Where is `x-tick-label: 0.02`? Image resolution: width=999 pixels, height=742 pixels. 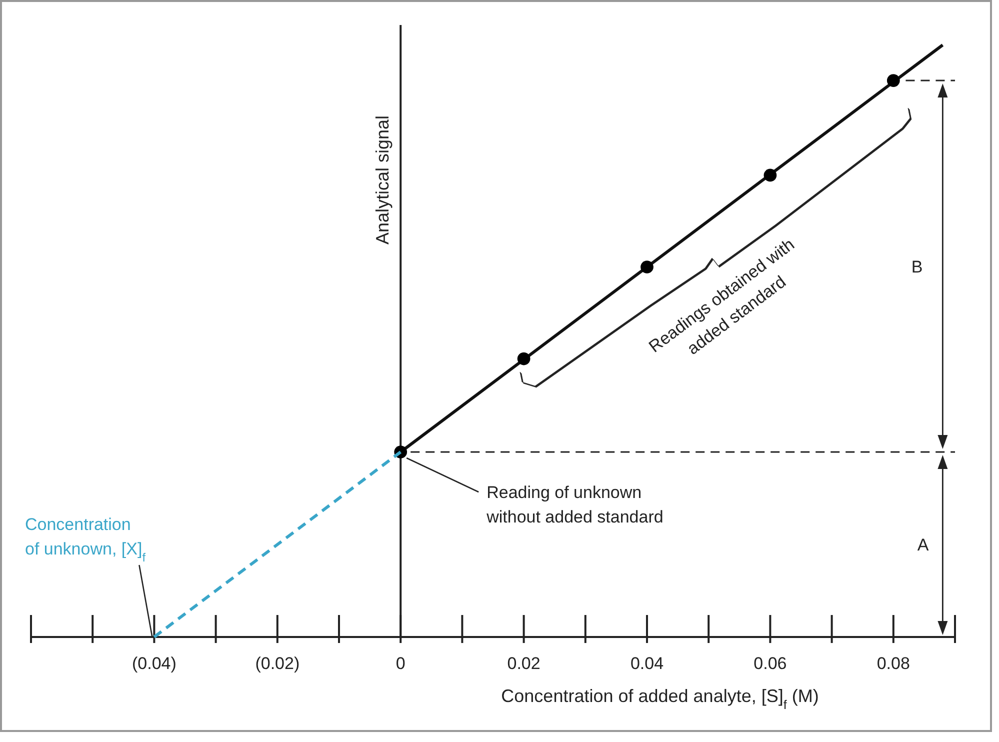
x-tick-label: 0.02 is located at coordinates (523, 664).